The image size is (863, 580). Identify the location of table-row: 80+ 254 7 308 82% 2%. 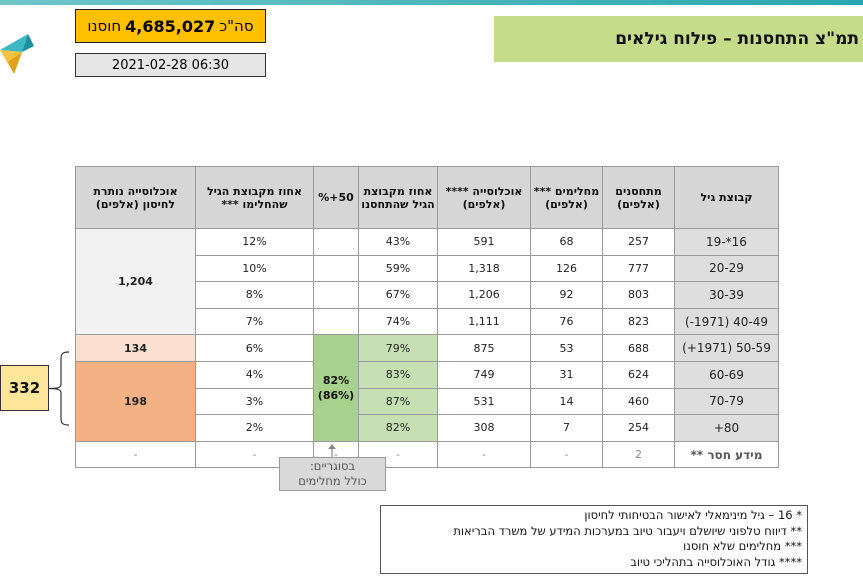
(427, 428).